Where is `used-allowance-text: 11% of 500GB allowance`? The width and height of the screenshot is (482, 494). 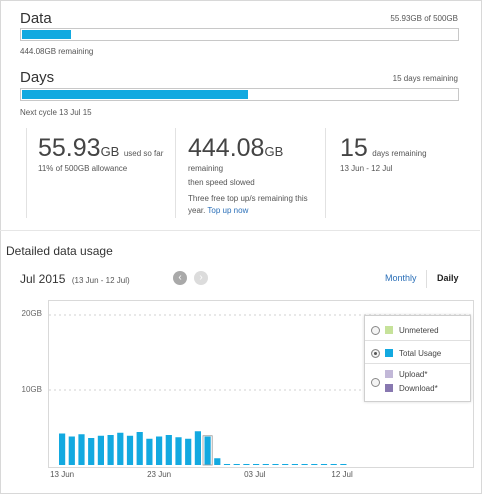
used-allowance-text: 11% of 500GB allowance is located at coordinates (83, 168).